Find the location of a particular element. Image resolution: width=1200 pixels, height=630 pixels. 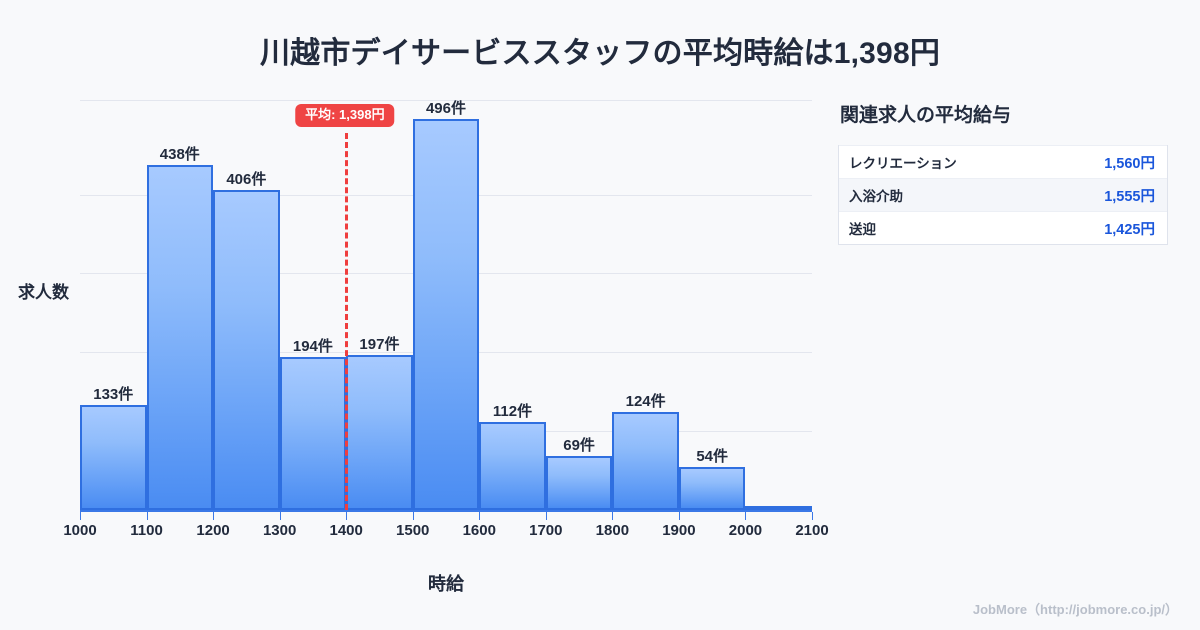

page-title: 川越市デイサービススタッフの平均時給は1,398円 is located at coordinates (600, 53).